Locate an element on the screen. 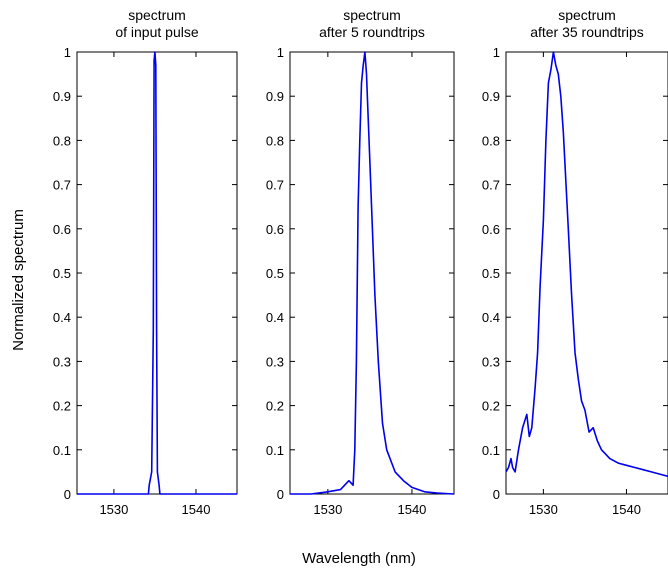 This screenshot has width=668, height=573. x-axis-label: Wavelength (nm) is located at coordinates (359, 558).